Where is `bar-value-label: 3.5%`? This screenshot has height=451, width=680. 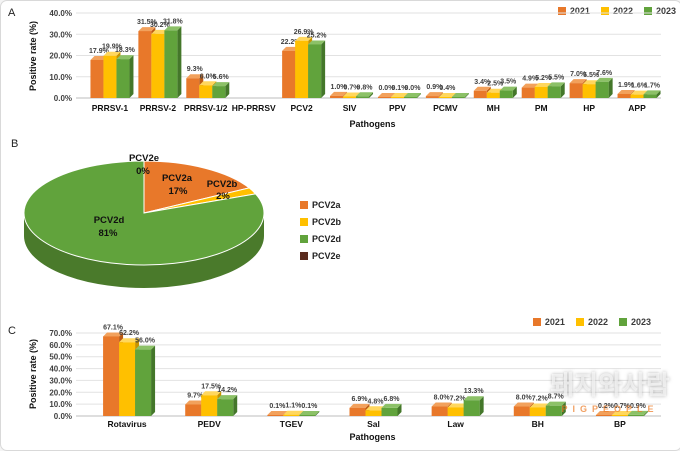 bar-value-label: 3.5% is located at coordinates (508, 82).